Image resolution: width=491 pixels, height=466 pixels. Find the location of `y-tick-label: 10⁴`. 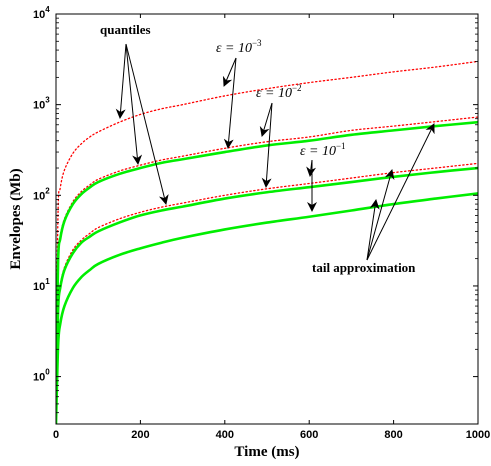

y-tick-label: 10⁴ is located at coordinates (41, 13).